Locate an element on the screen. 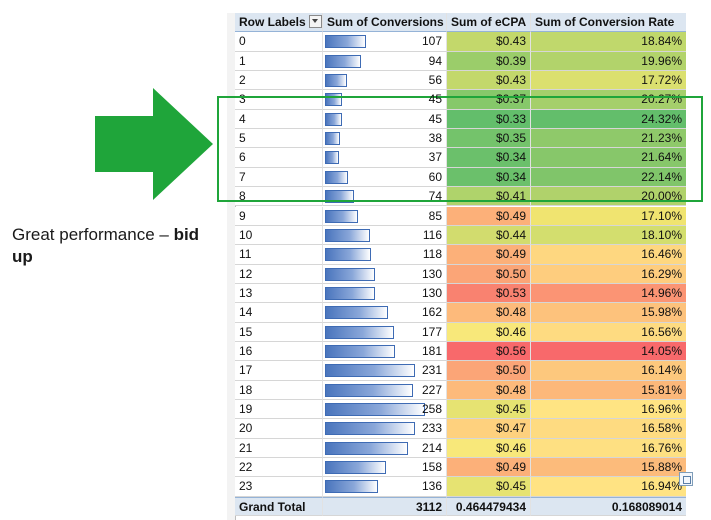  row-labels-header: Row Labels is located at coordinates (279, 23).